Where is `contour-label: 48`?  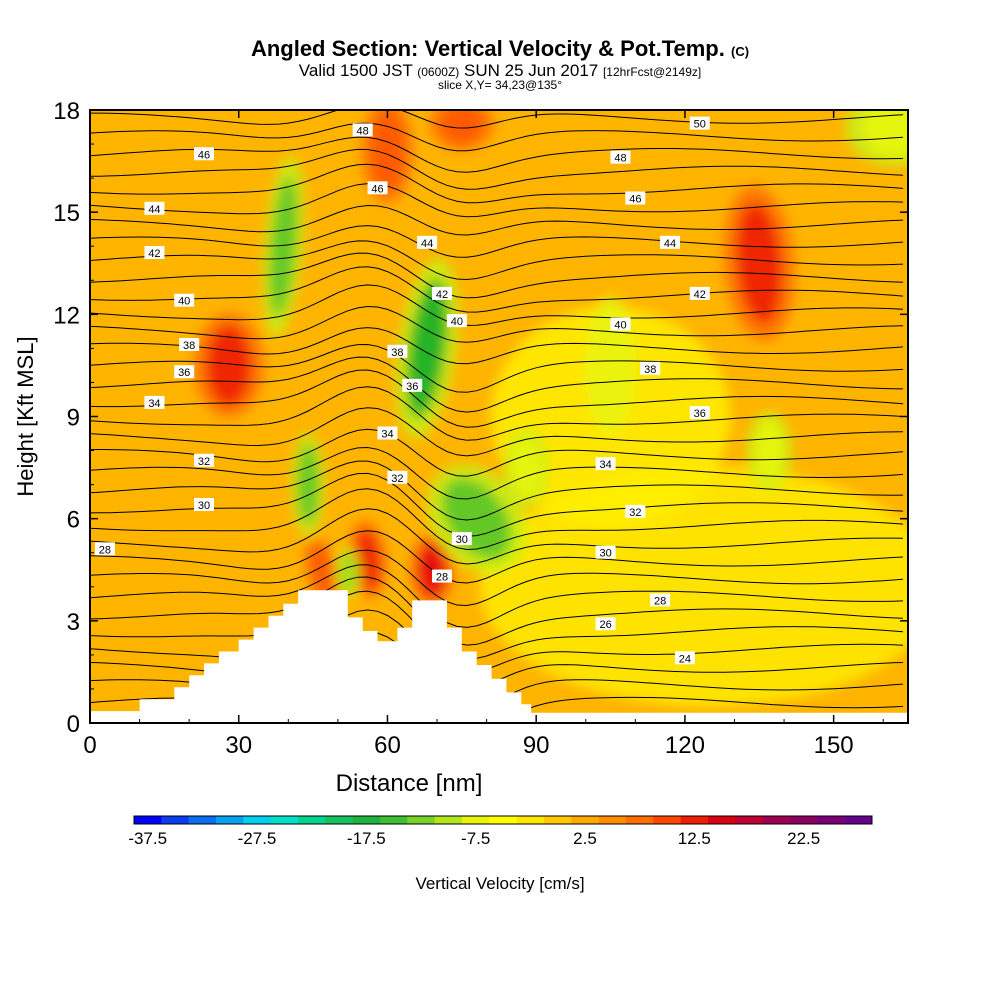 contour-label: 48 is located at coordinates (620, 157).